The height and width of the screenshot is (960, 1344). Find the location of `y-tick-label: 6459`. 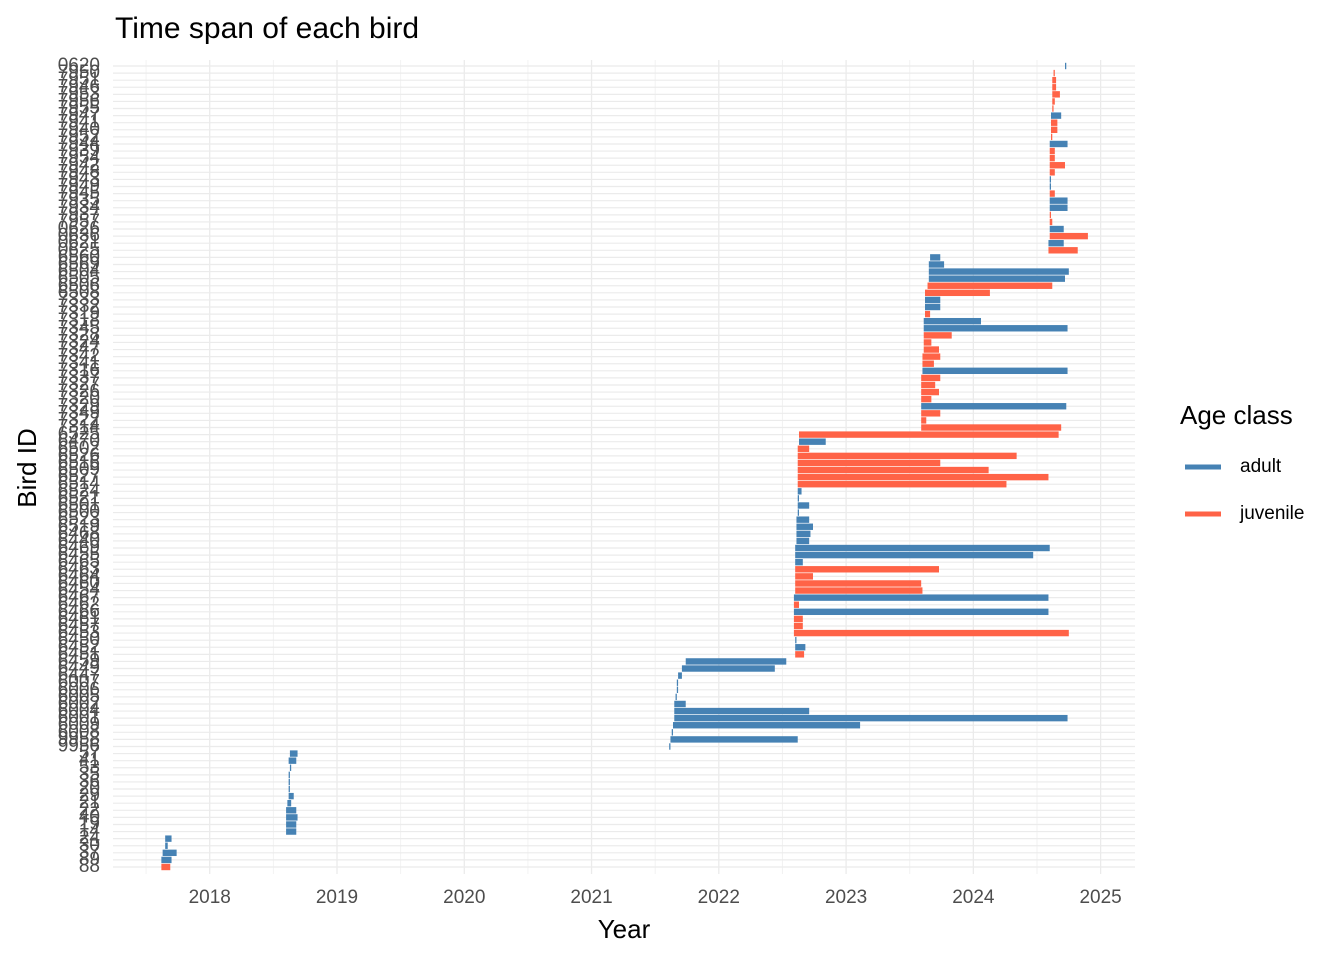

y-tick-label: 6459 is located at coordinates (79, 660).